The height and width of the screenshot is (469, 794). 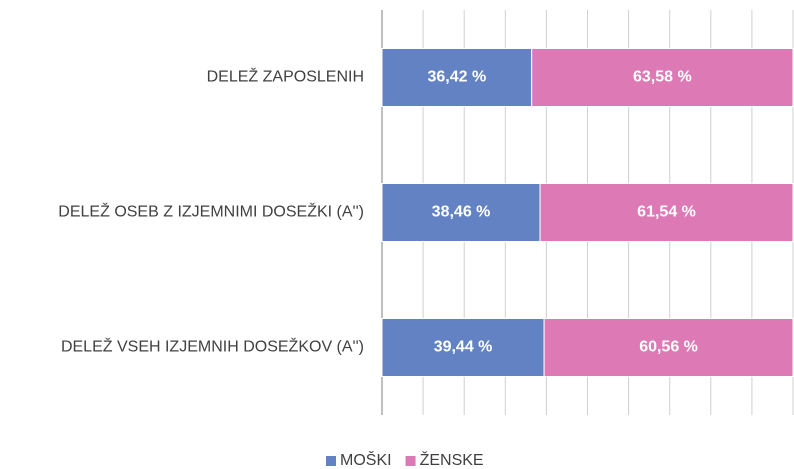 What do you see at coordinates (366, 459) in the screenshot?
I see `legend-label: MOŠKI` at bounding box center [366, 459].